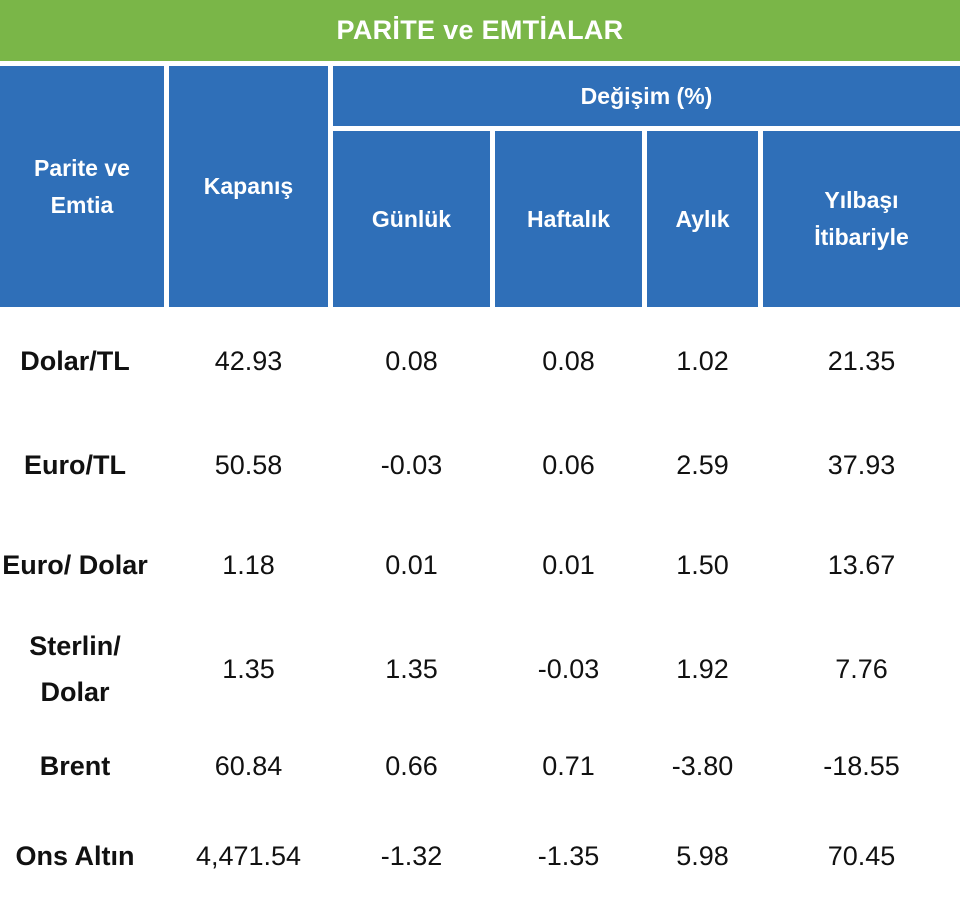 Image resolution: width=960 pixels, height=907 pixels. What do you see at coordinates (702, 668) in the screenshot?
I see `row-monthly: 1.92` at bounding box center [702, 668].